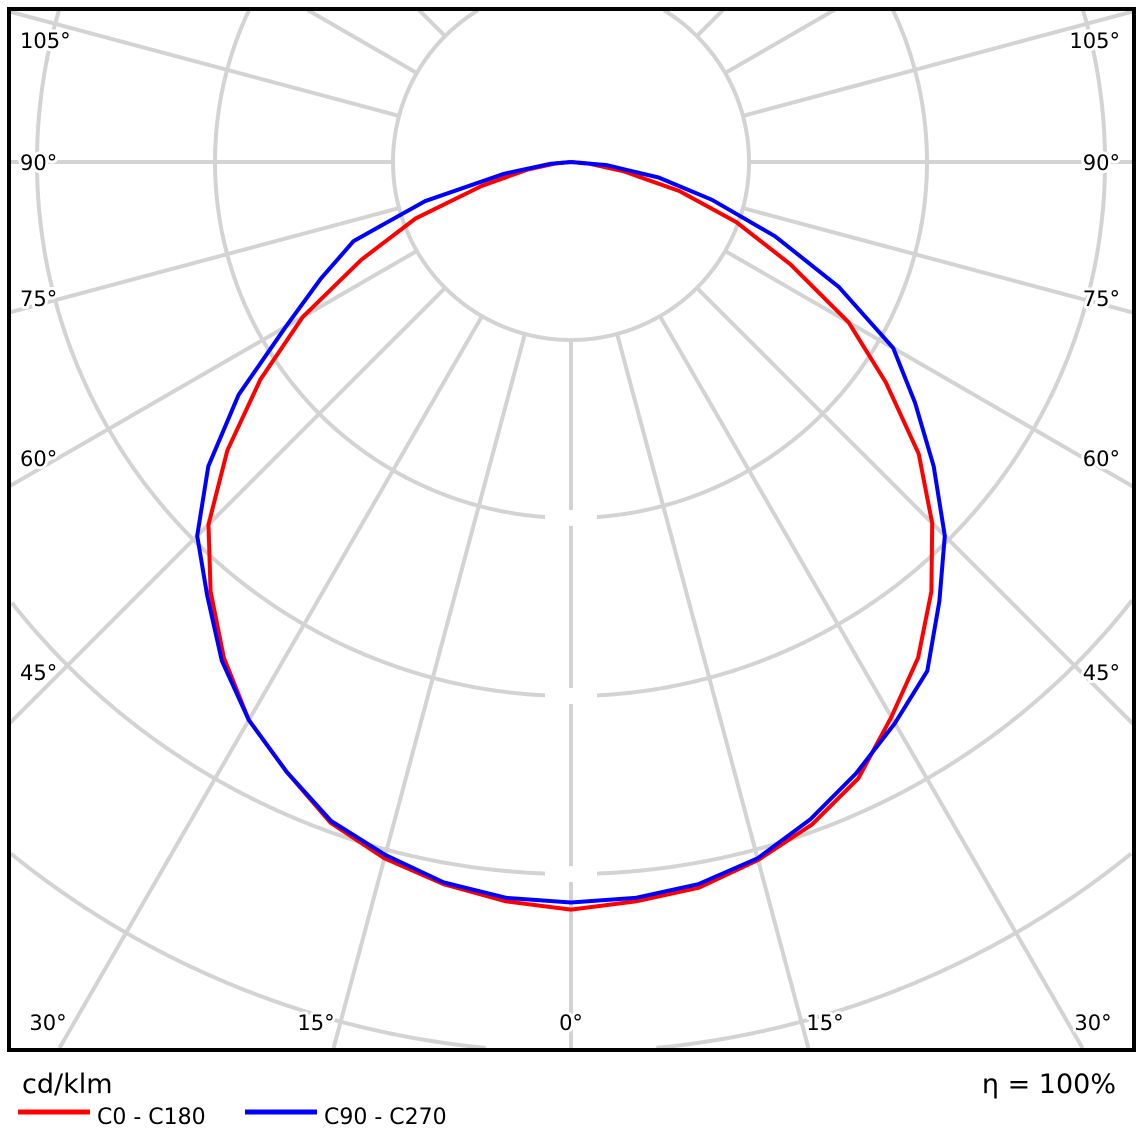 The height and width of the screenshot is (1143, 1143). I want to click on efficiency-label: η = 100%, so click(1049, 1084).